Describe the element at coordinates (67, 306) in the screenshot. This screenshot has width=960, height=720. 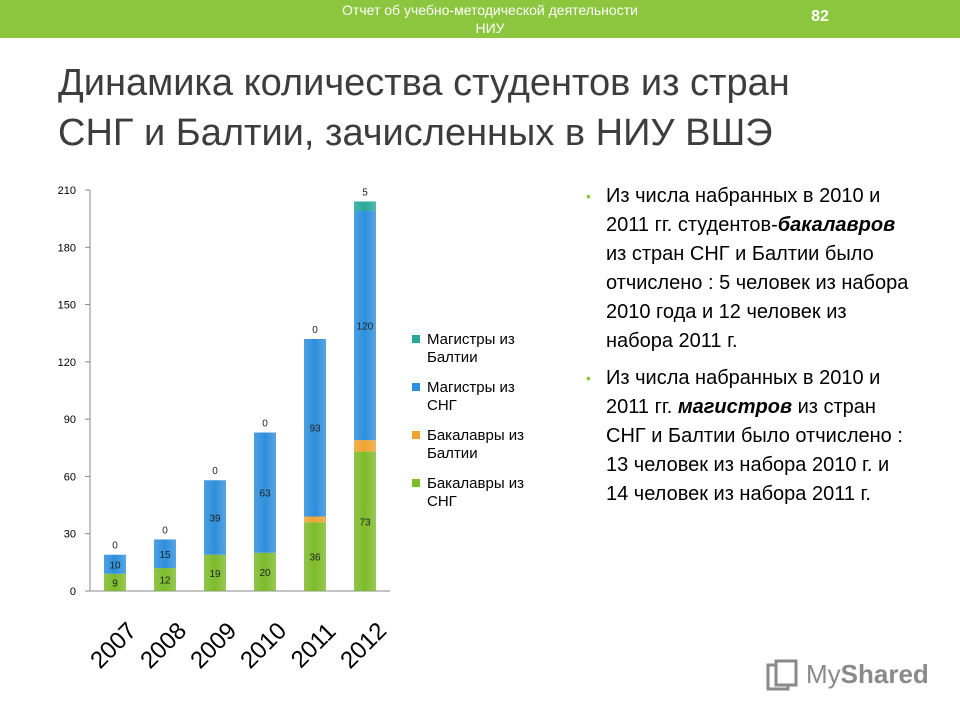
I see `y-tick-label: 150` at that location.